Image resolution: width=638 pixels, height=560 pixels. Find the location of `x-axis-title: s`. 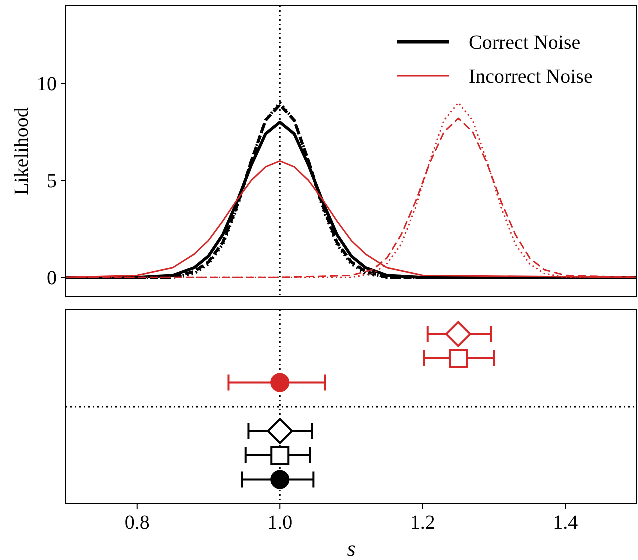

x-axis-title: s is located at coordinates (351, 548).